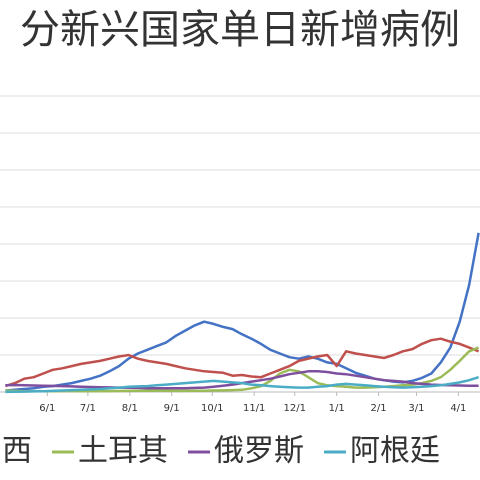 This screenshot has width=480, height=480. Describe the element at coordinates (395, 451) in the screenshot. I see `legend-label: 阿根廷` at that location.